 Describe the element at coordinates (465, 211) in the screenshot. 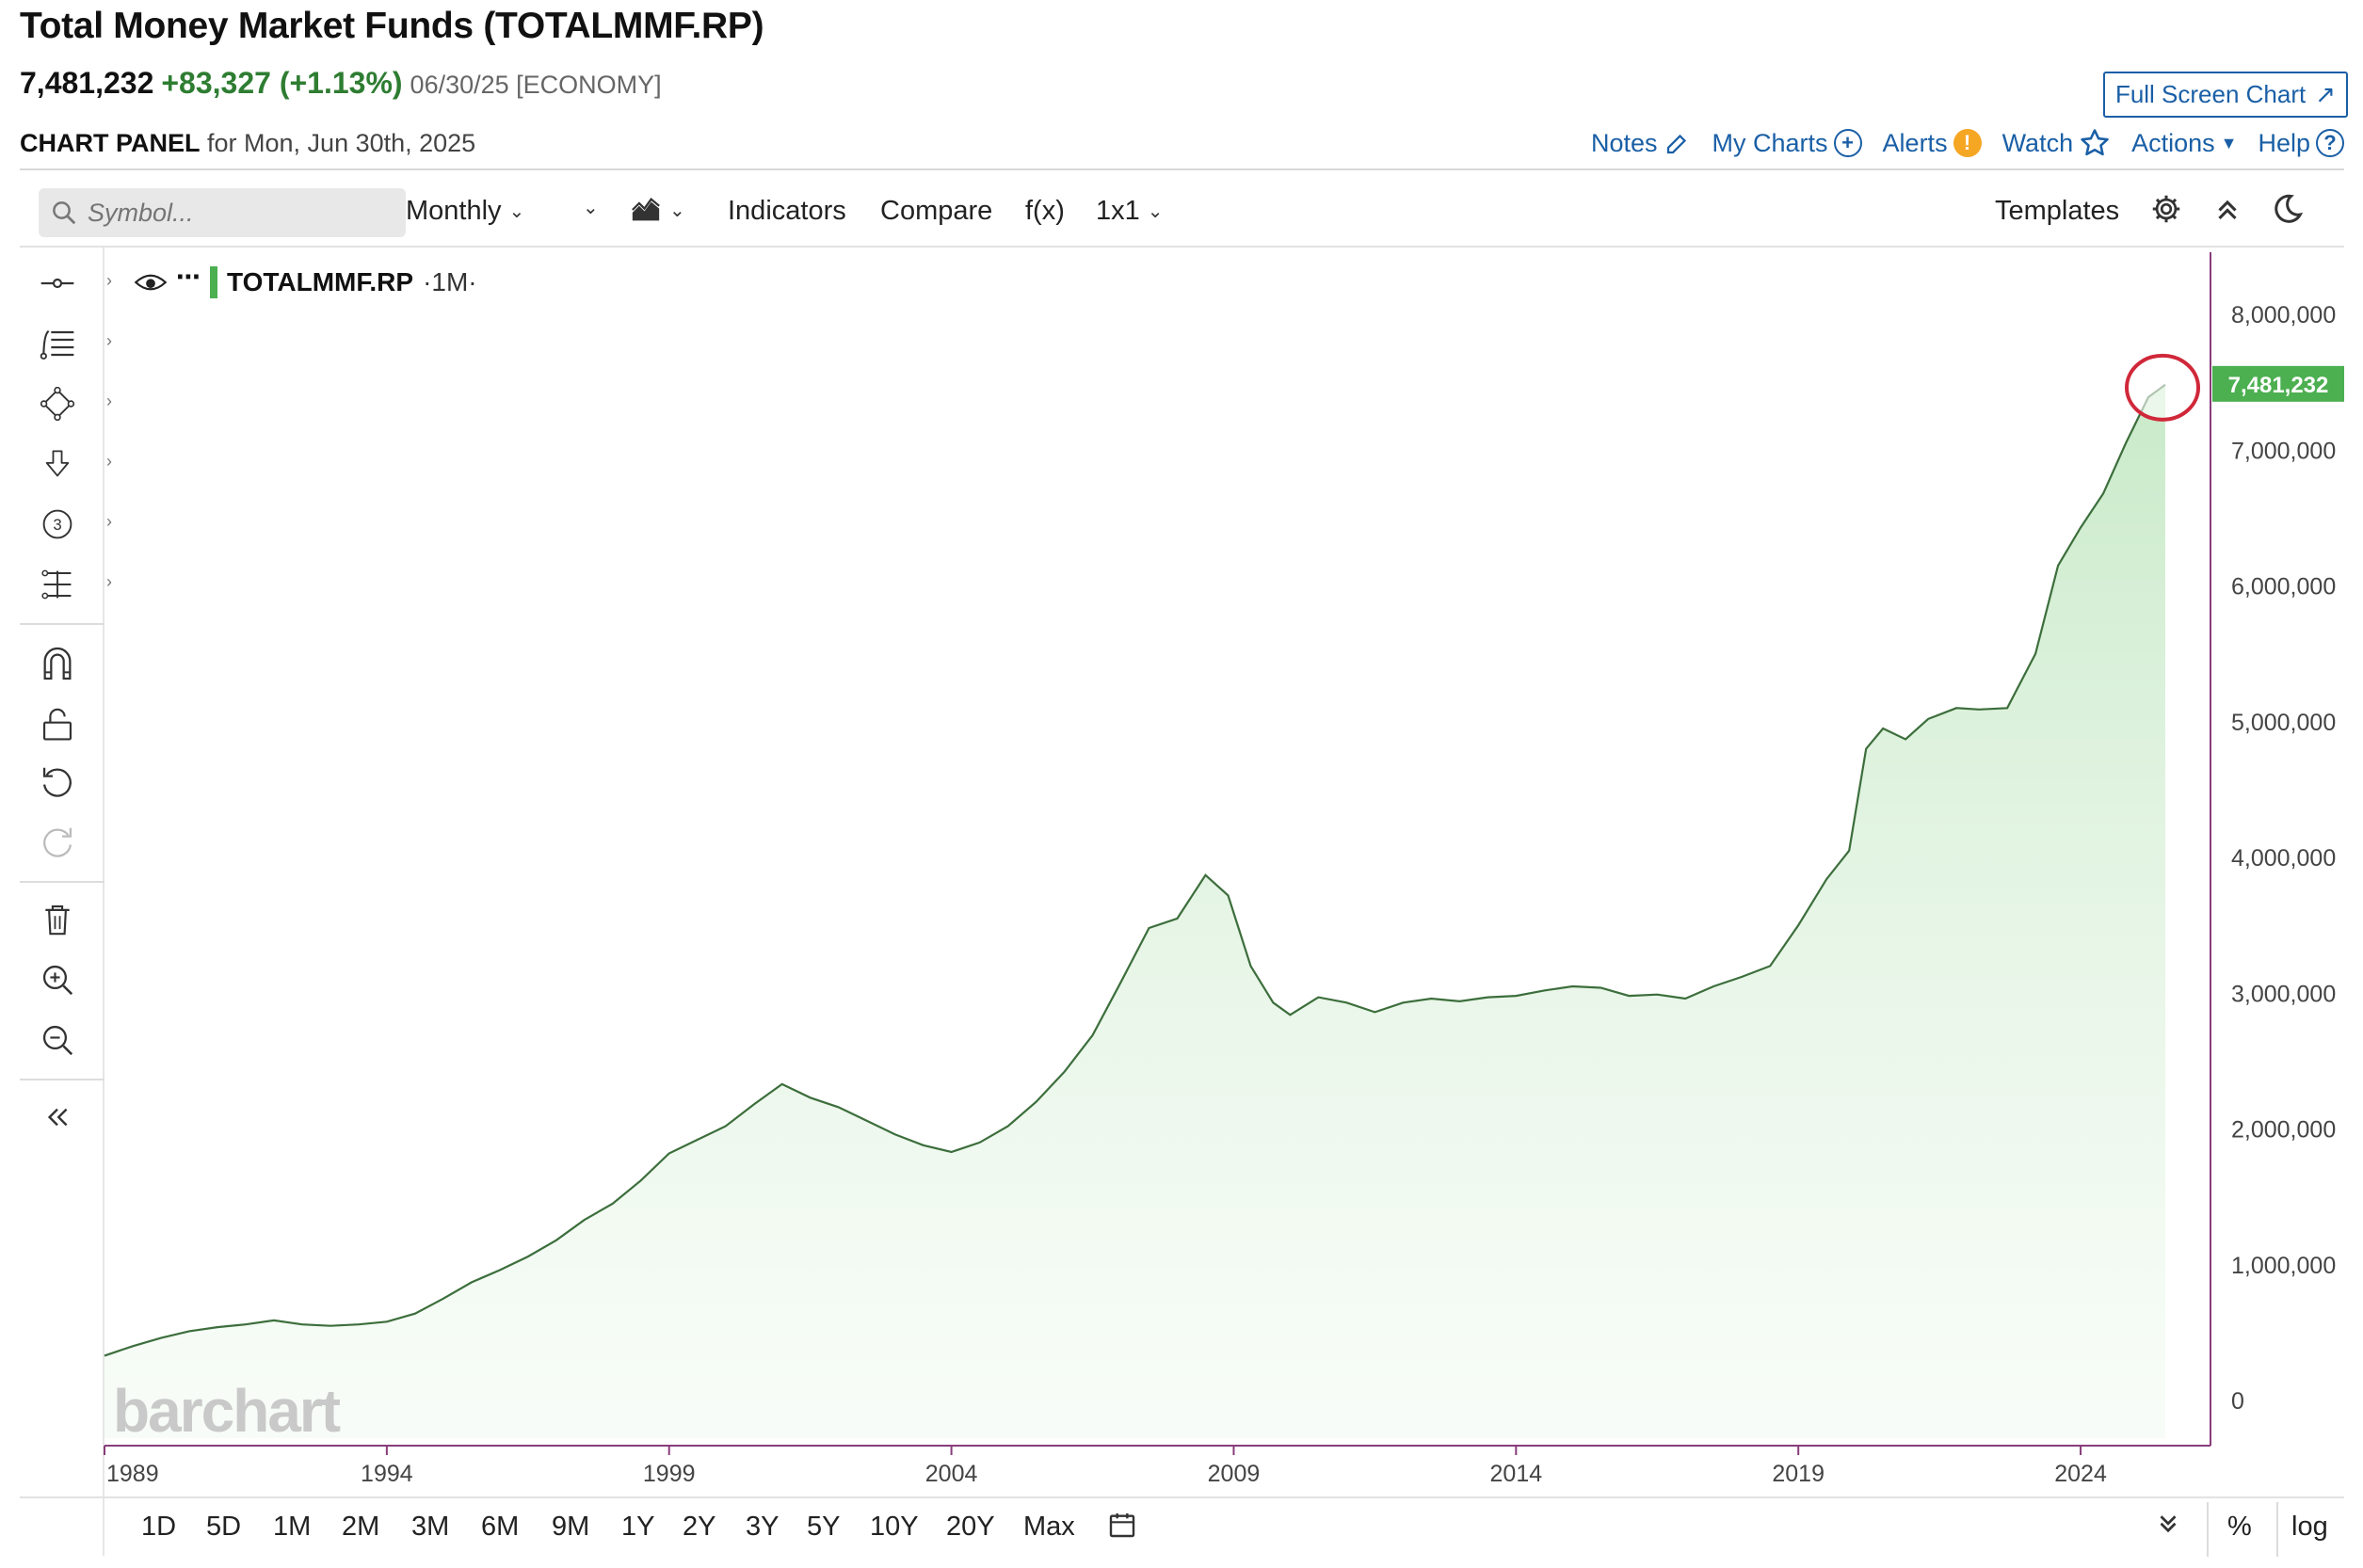

I see `interval-dropdown: Monthly ⌄` at that location.